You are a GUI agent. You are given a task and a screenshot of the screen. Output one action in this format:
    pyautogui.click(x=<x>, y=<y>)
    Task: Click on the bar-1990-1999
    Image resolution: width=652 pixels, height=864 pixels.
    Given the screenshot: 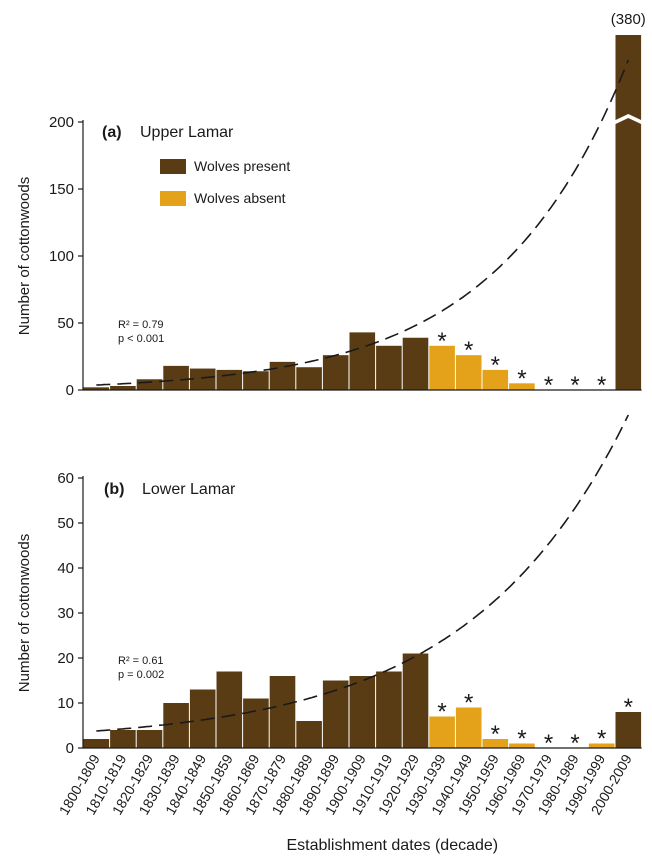 What is the action you would take?
    pyautogui.click(x=601, y=745)
    